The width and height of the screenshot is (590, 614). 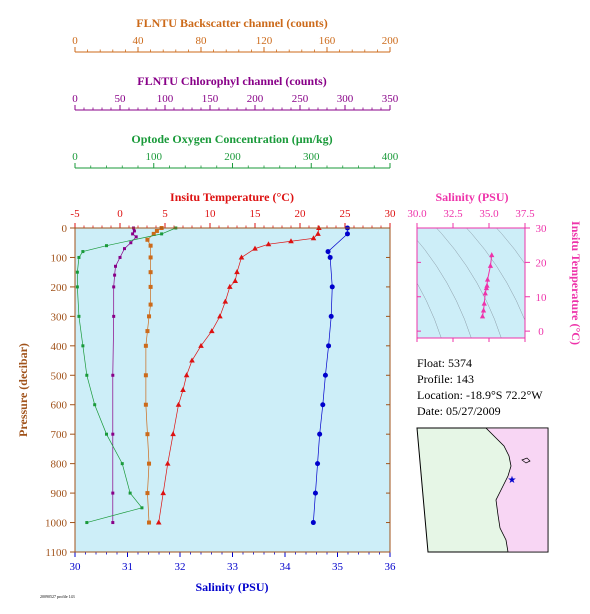 What do you see at coordinates (126, 375) in the screenshot?
I see `oxygen-series-line` at bounding box center [126, 375].